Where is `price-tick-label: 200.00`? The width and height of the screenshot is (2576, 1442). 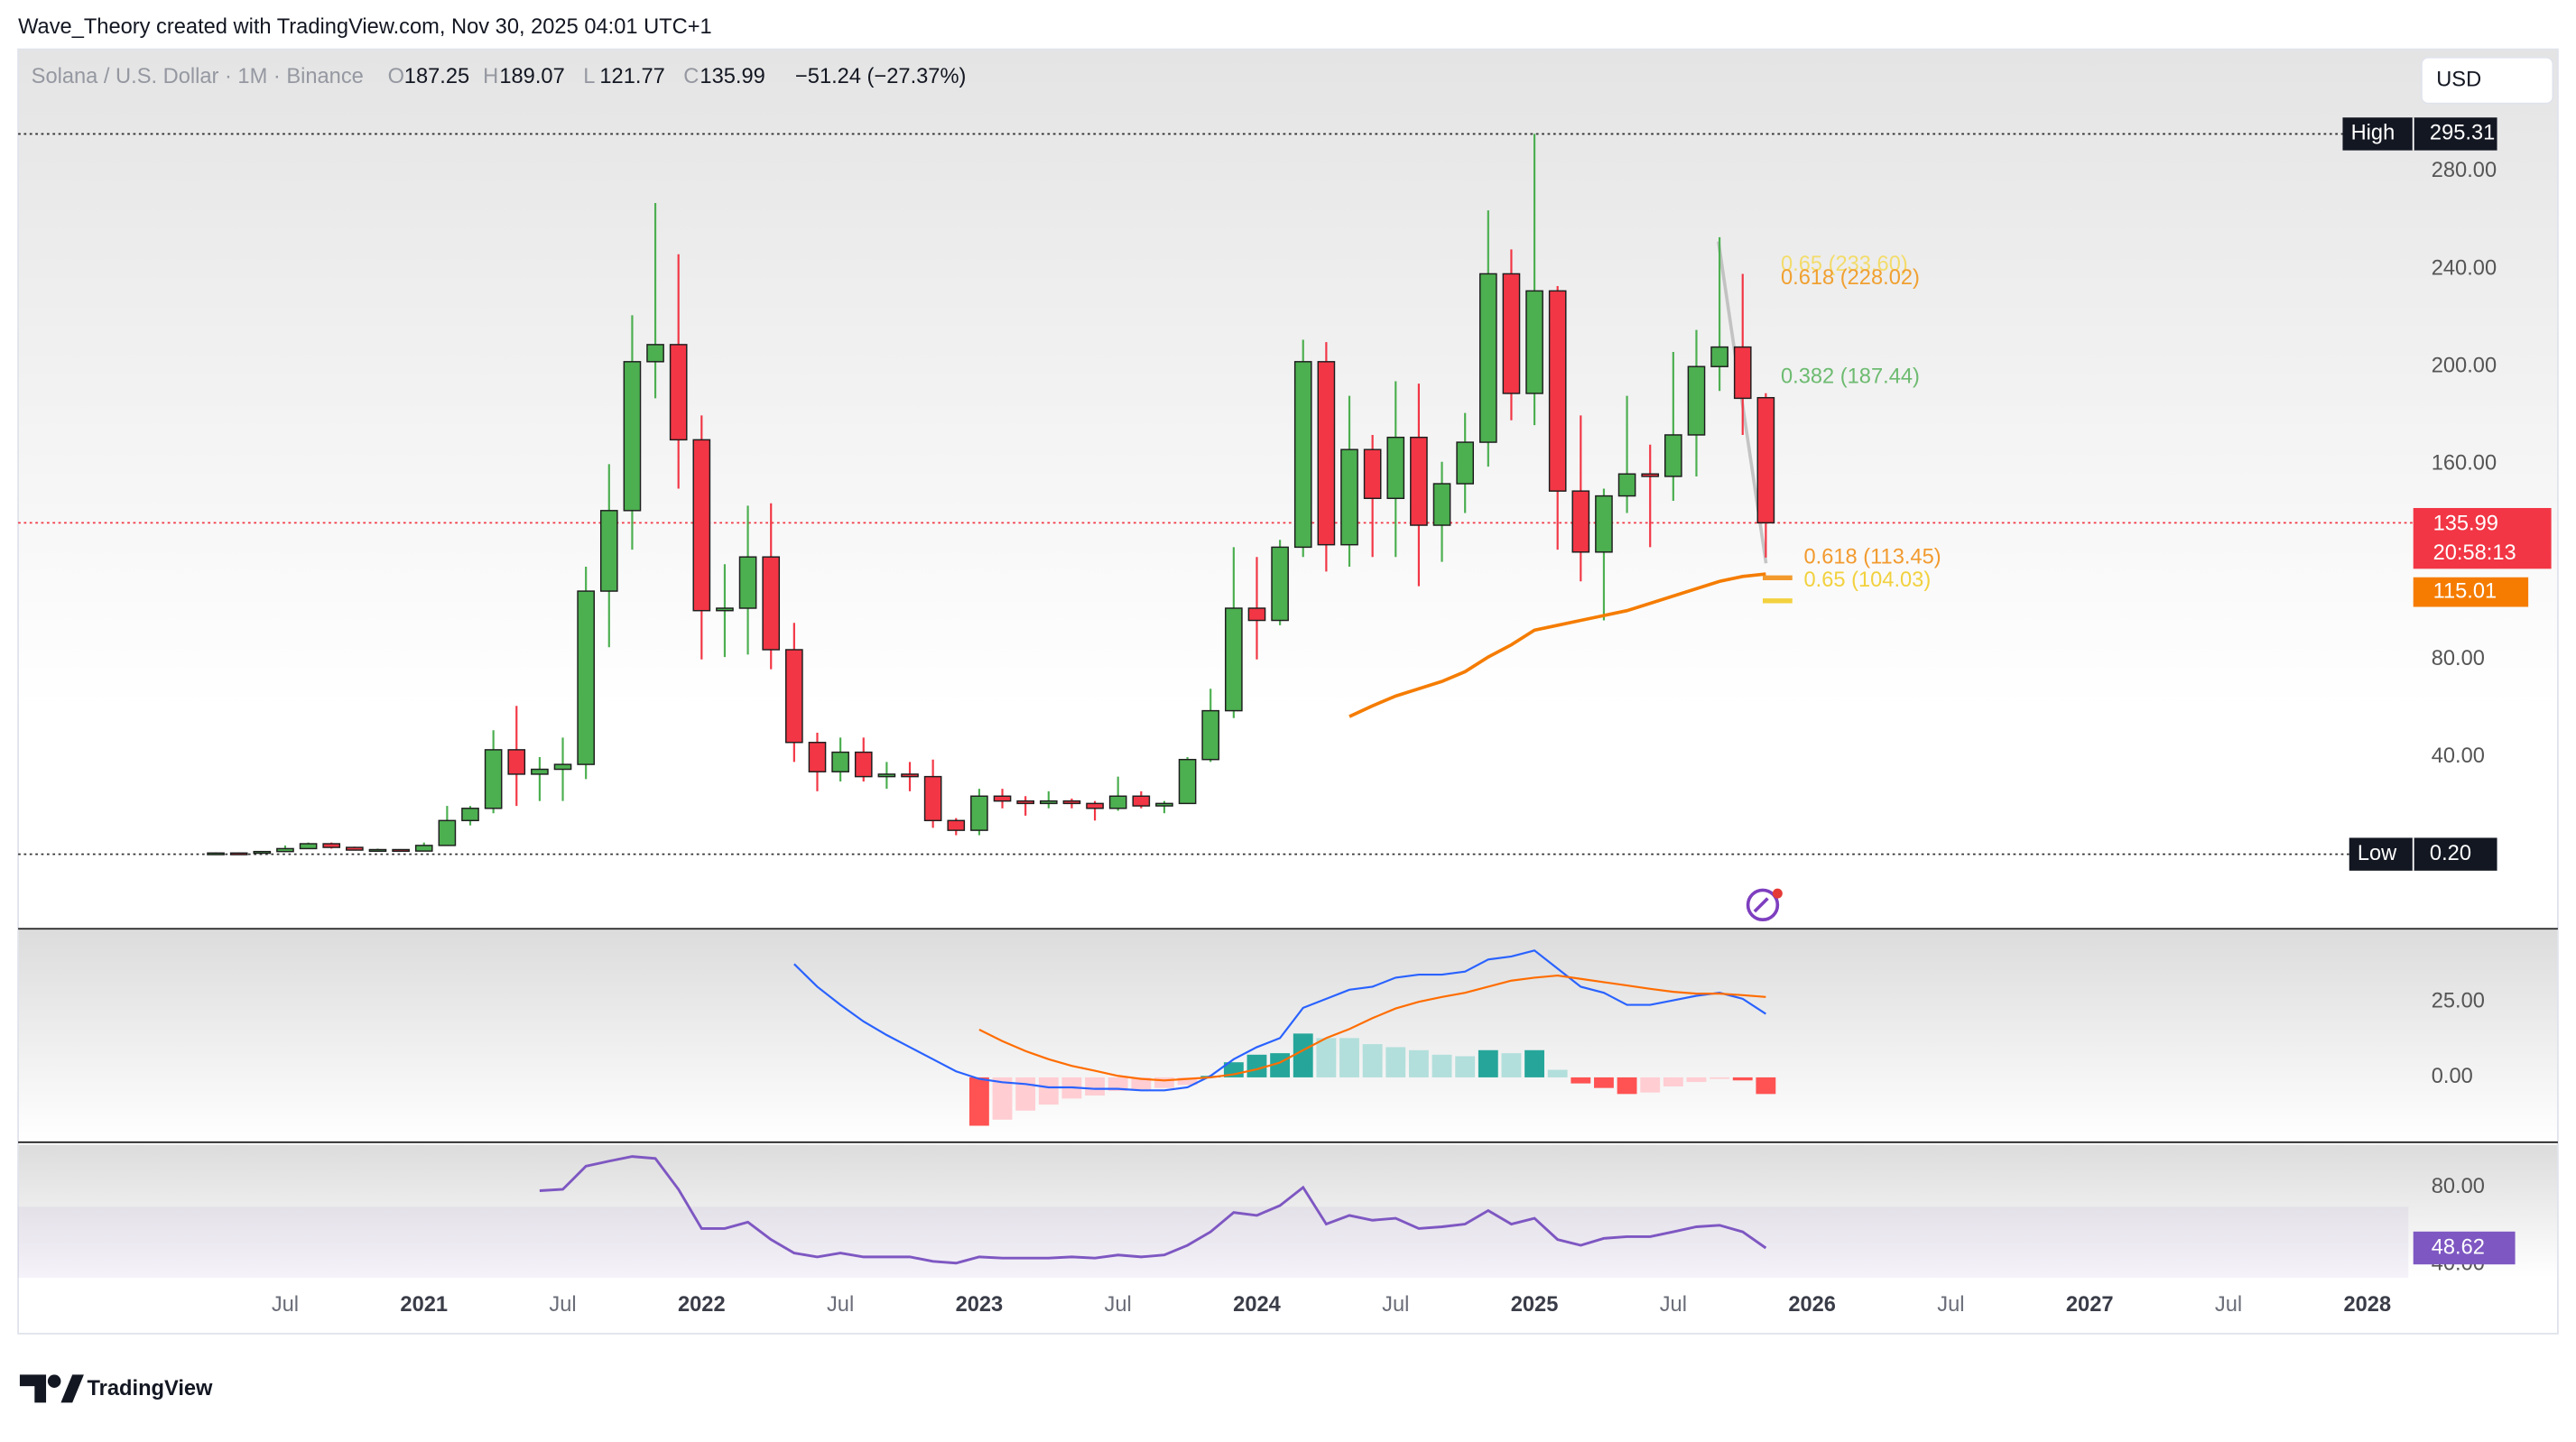 price-tick-label: 200.00 is located at coordinates (2464, 365).